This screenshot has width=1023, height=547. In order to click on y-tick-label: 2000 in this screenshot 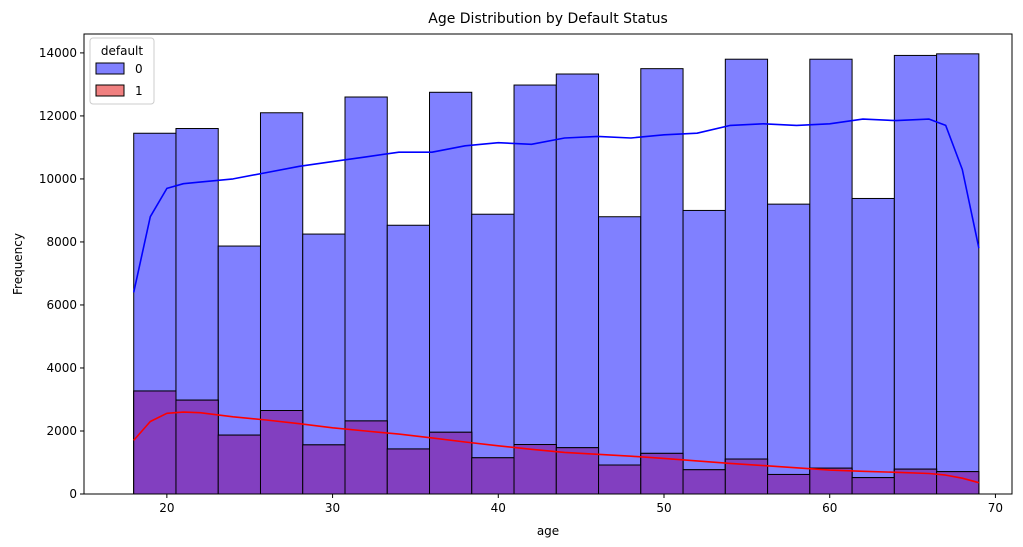, I will do `click(61, 431)`.